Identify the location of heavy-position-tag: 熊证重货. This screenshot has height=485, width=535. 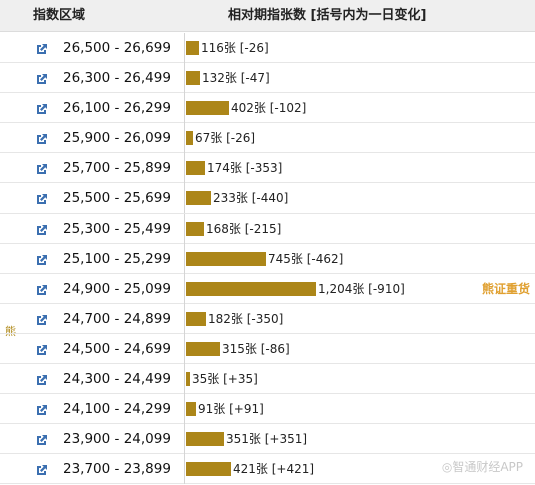
(505, 288).